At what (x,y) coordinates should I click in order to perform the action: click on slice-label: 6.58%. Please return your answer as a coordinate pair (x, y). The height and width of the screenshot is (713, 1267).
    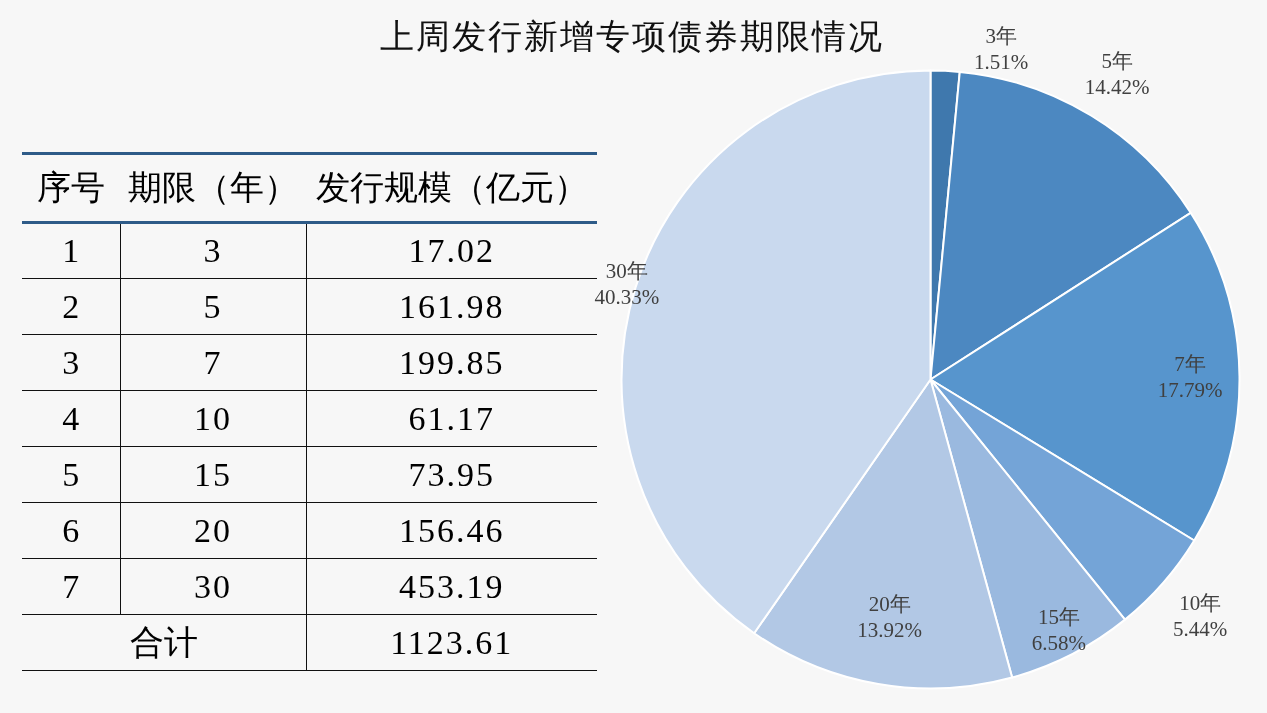
    Looking at the image, I should click on (1058, 642).